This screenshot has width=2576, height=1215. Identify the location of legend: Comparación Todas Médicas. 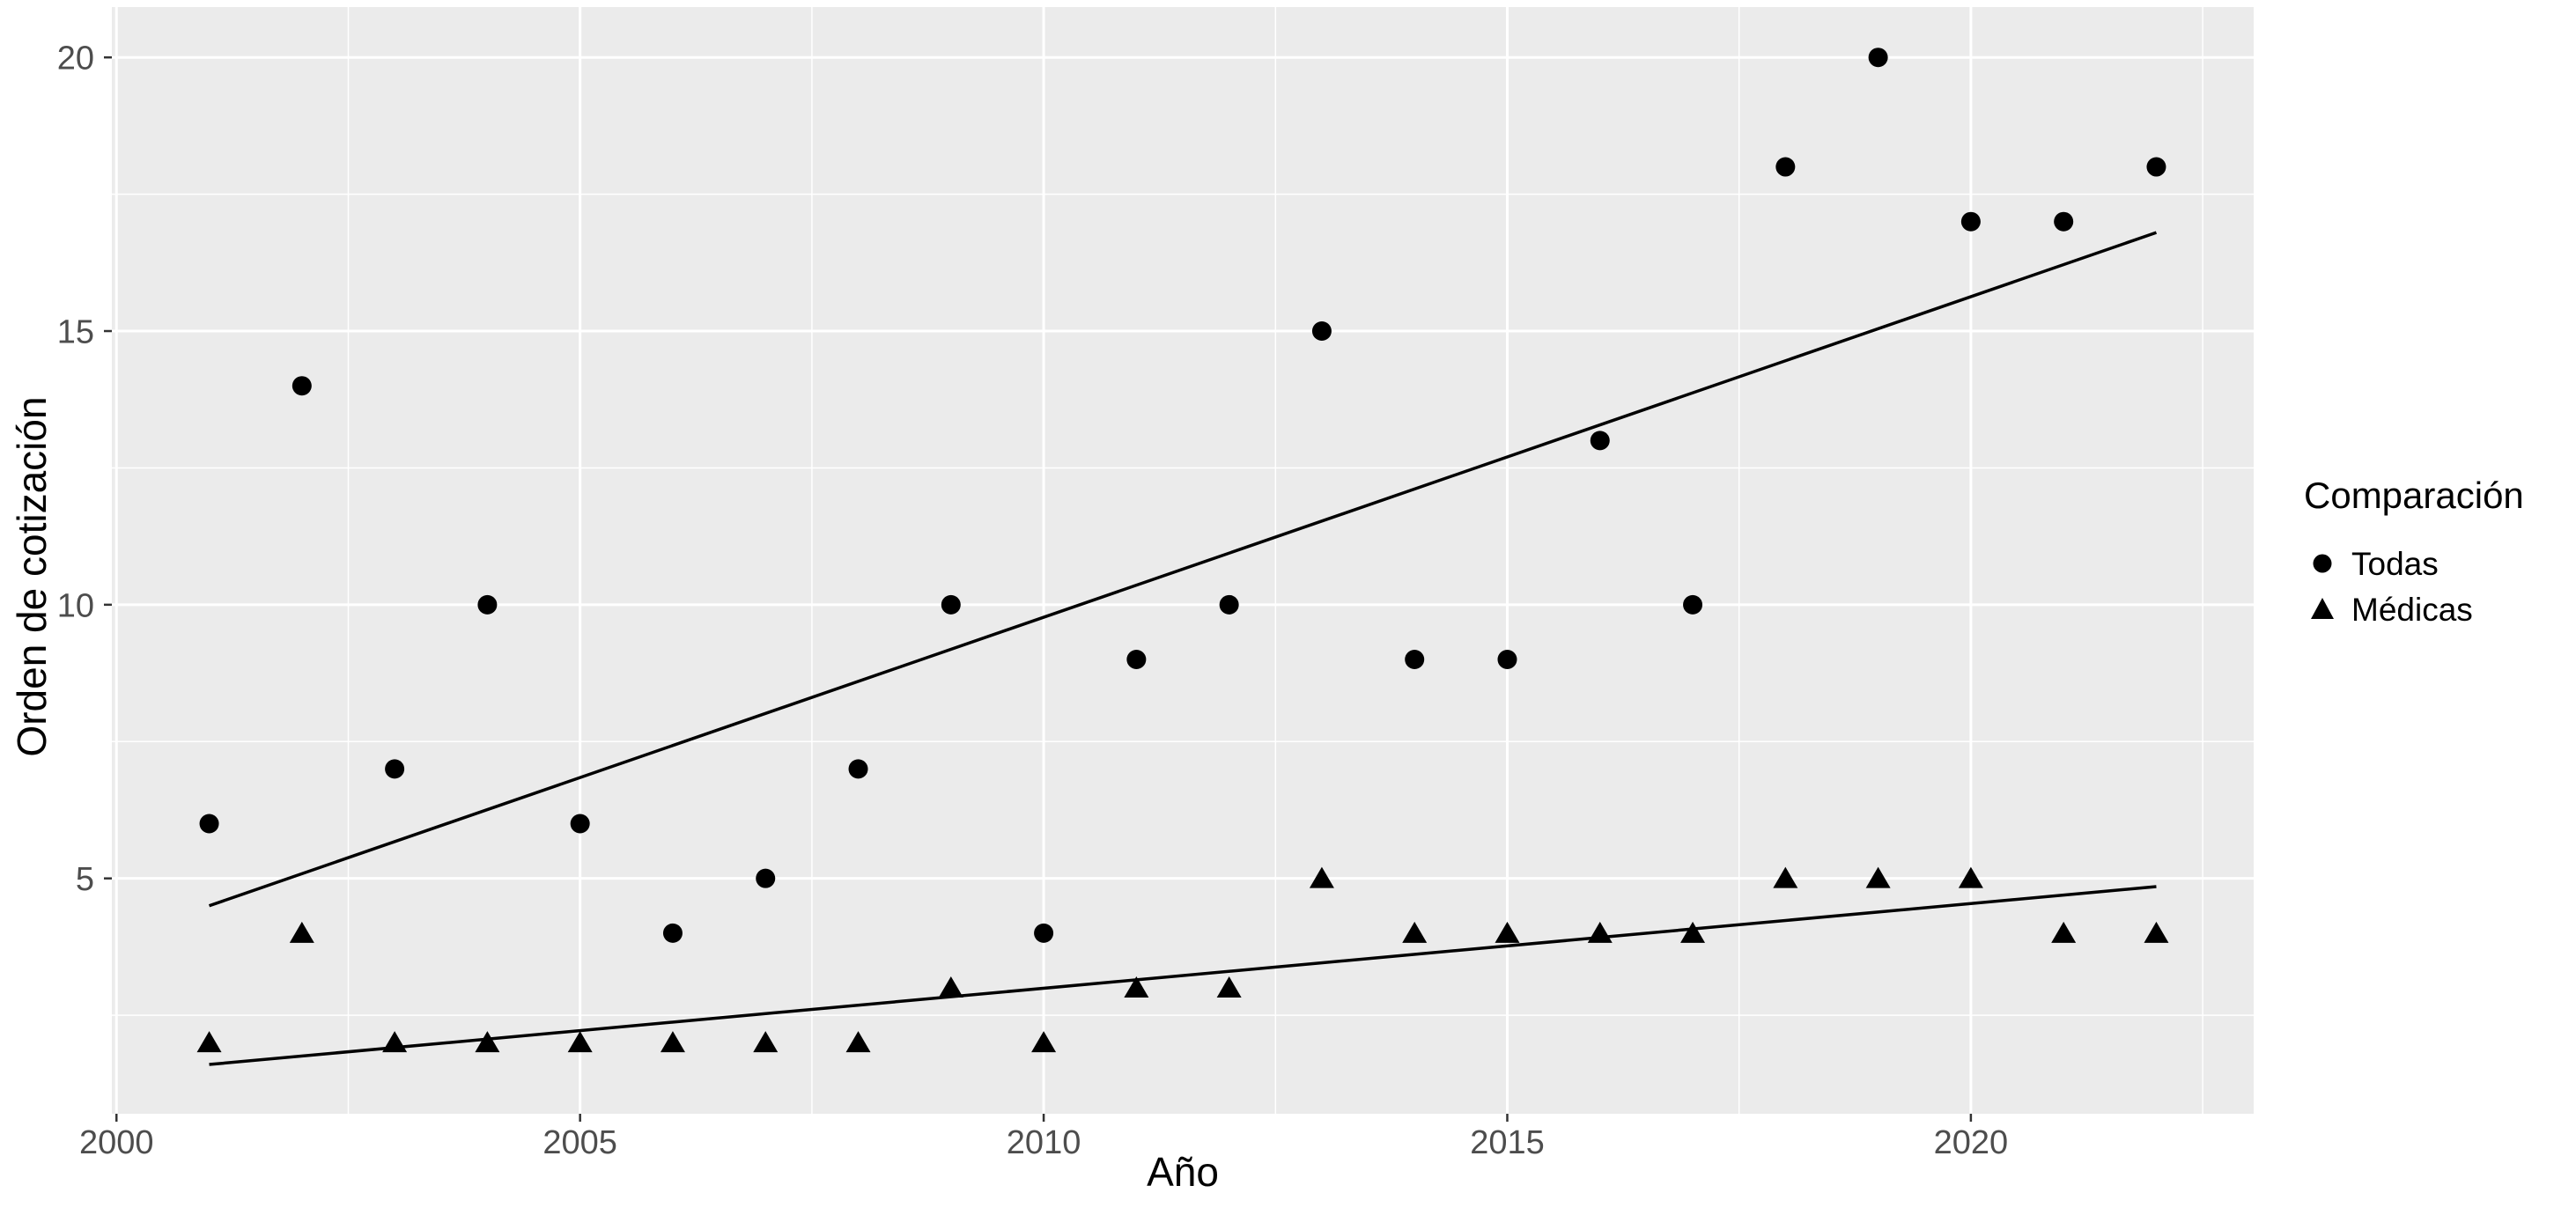
(2414, 553).